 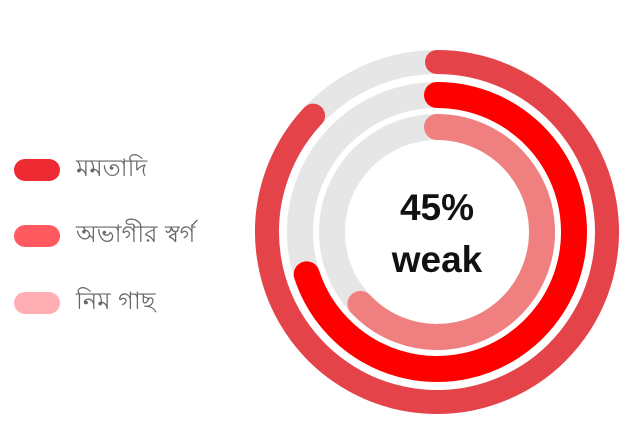 What do you see at coordinates (437, 207) in the screenshot?
I see `center-value: 45%` at bounding box center [437, 207].